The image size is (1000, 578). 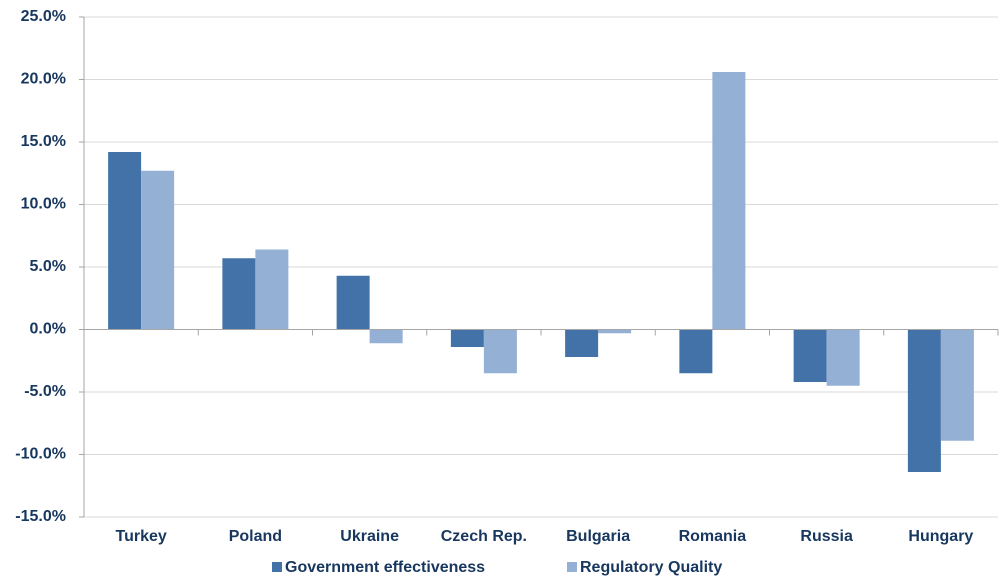 What do you see at coordinates (484, 536) in the screenshot?
I see `x-tick-label: Czech Rep.` at bounding box center [484, 536].